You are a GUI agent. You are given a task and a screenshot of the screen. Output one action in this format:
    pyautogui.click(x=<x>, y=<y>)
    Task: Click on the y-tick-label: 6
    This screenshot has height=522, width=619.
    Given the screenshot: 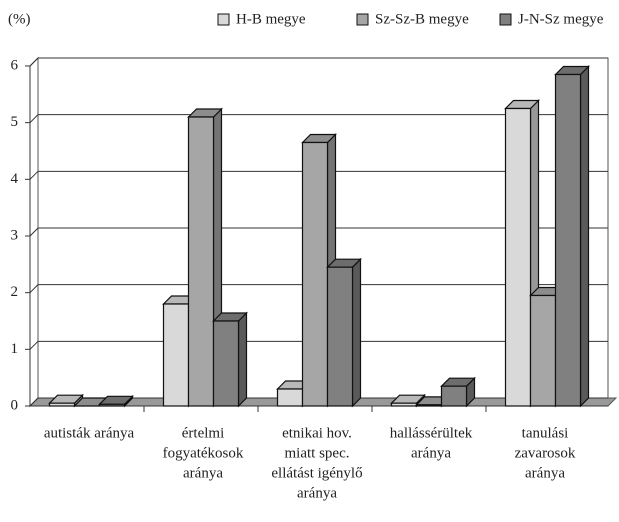 What is the action you would take?
    pyautogui.click(x=15, y=65)
    